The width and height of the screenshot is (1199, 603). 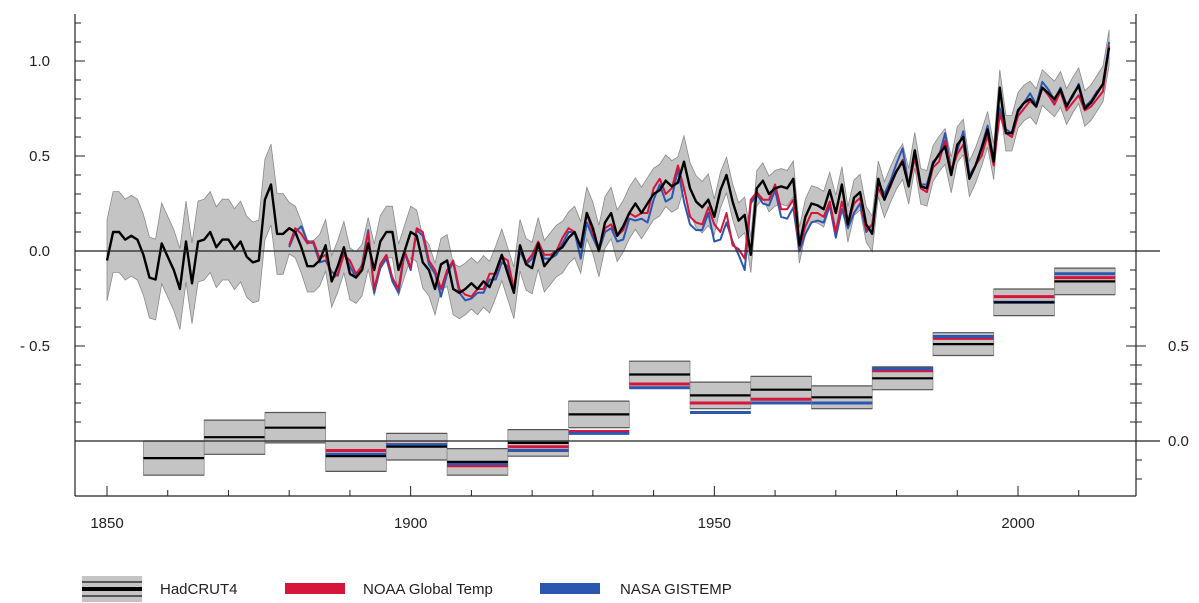 I want to click on legend-swatch-noaa, so click(x=315, y=588).